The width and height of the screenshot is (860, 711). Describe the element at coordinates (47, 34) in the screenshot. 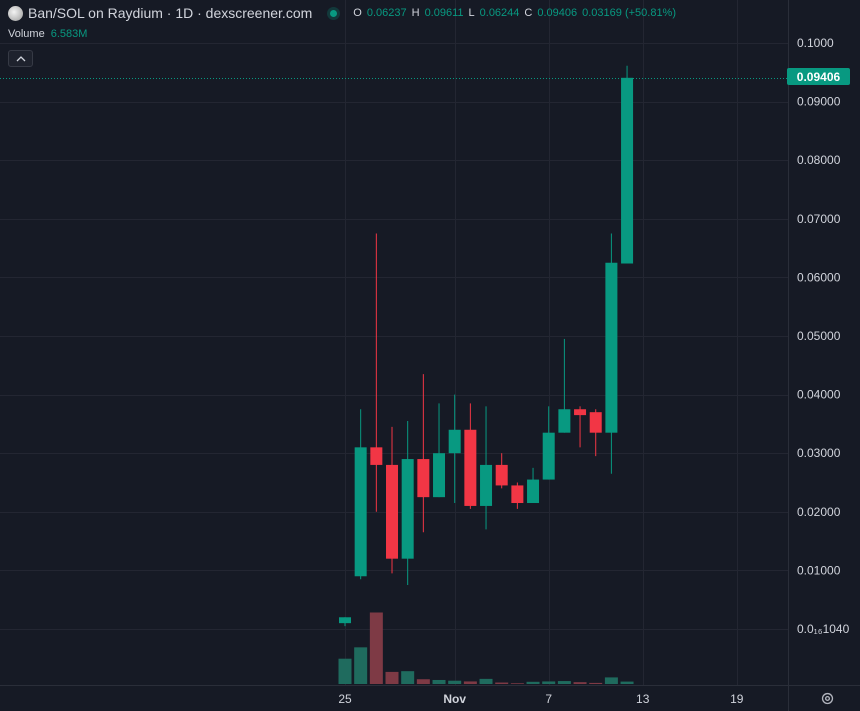

I see `volume-legend: Volume 6.583M` at that location.